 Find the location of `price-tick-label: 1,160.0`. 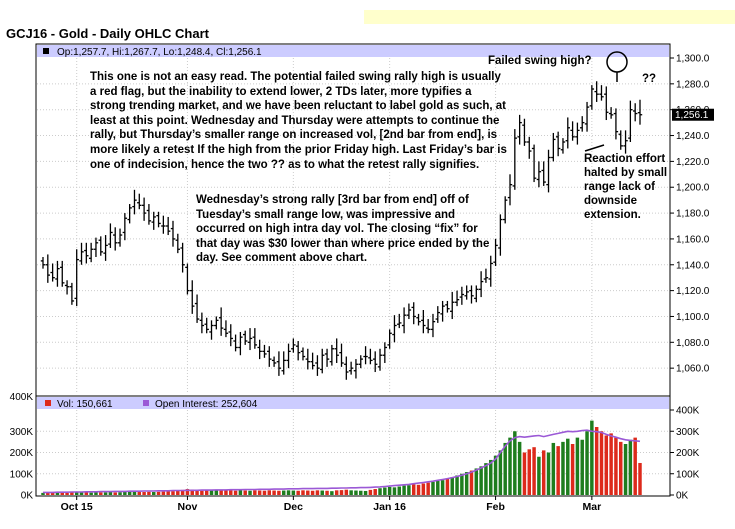

price-tick-label: 1,160.0 is located at coordinates (693, 239).